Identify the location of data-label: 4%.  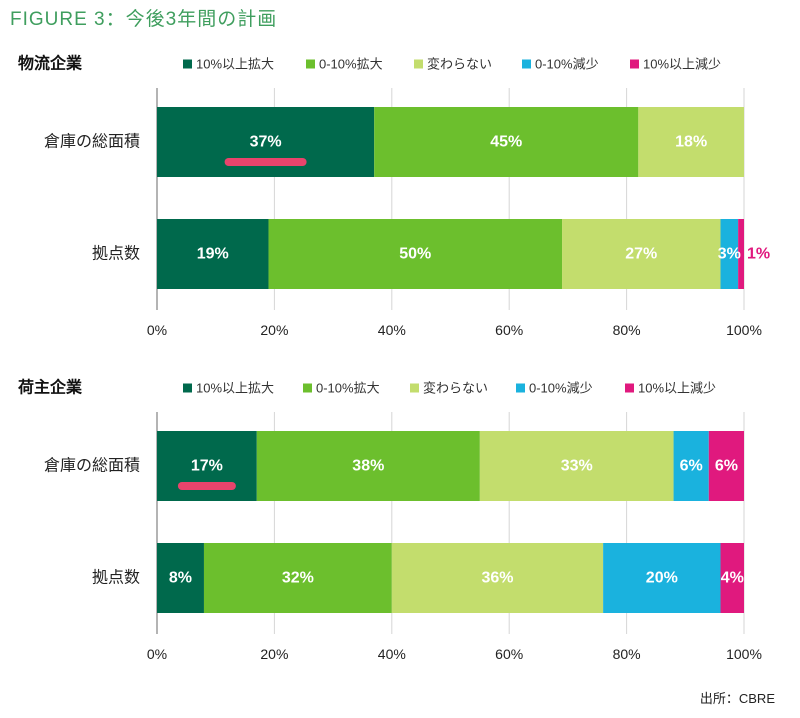
(732, 578).